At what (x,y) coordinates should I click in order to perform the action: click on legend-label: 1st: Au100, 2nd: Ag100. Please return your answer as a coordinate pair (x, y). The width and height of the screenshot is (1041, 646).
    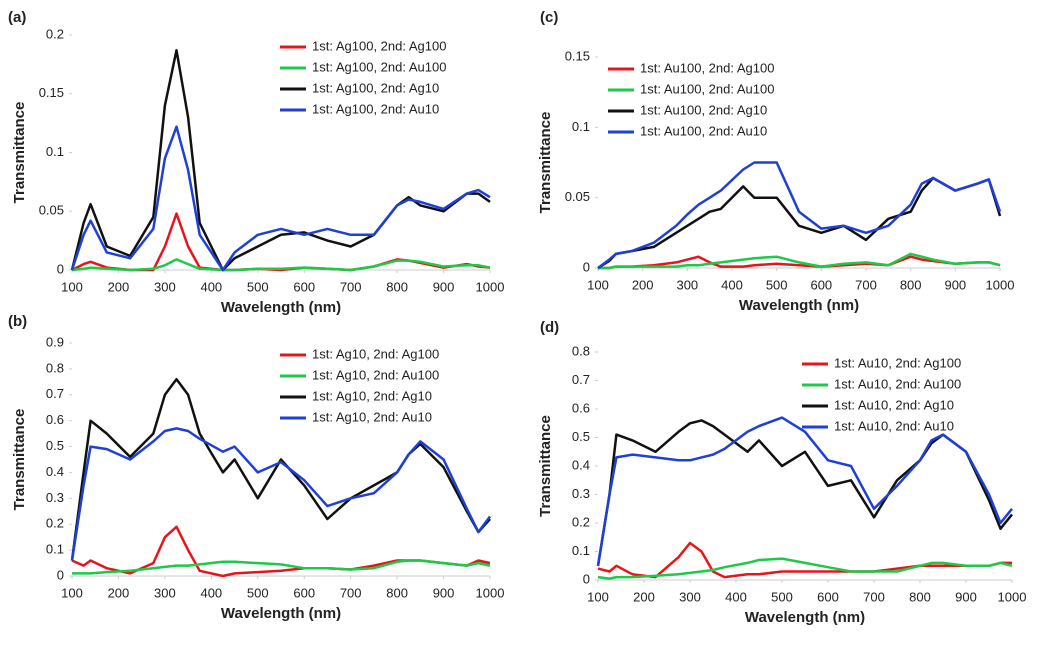
    Looking at the image, I should click on (707, 67).